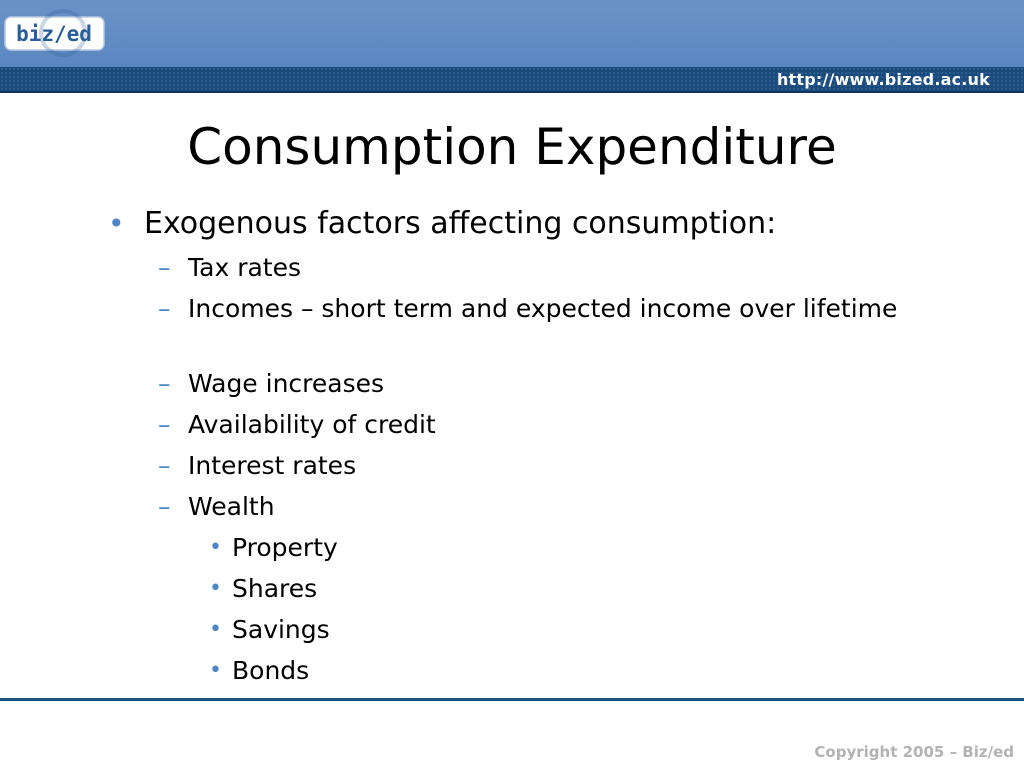  I want to click on wealth-item: • Property, so click(273, 548).